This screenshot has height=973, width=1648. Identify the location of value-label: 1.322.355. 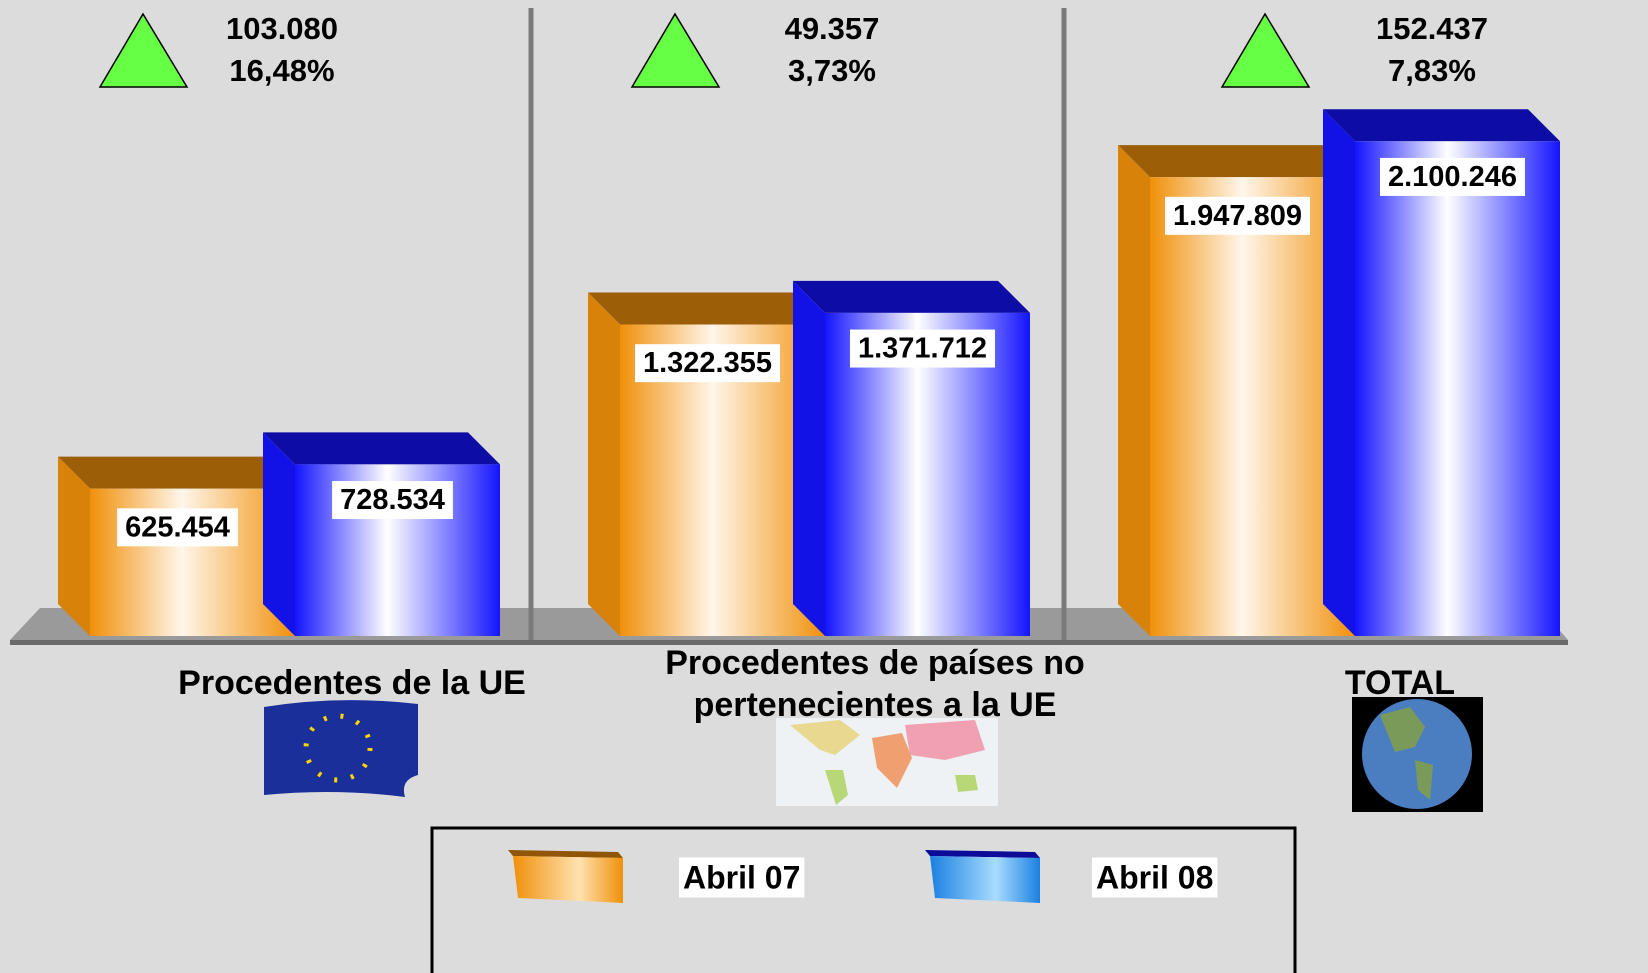
(707, 363).